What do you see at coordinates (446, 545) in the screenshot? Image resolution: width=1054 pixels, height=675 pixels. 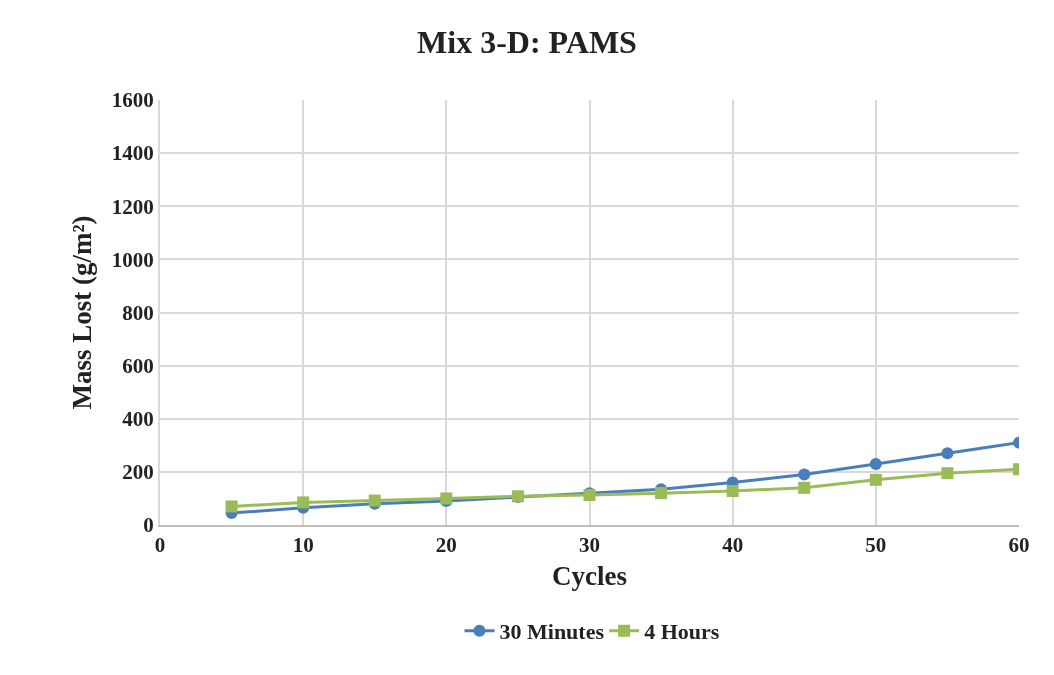 I see `x-tick-label: 20` at bounding box center [446, 545].